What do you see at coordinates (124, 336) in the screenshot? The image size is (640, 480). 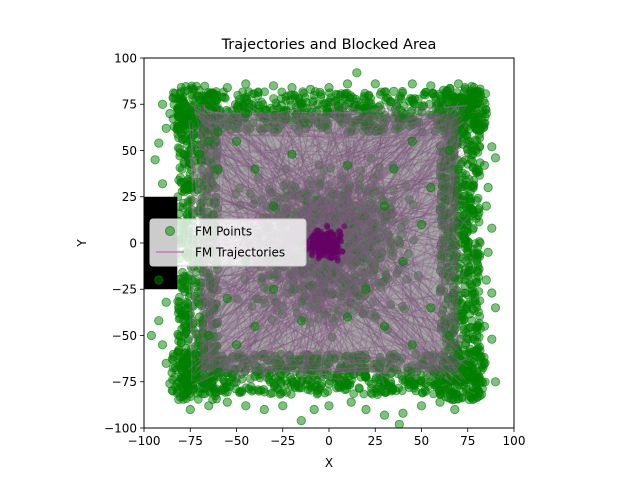 I see `y-tick-label: −50` at bounding box center [124, 336].